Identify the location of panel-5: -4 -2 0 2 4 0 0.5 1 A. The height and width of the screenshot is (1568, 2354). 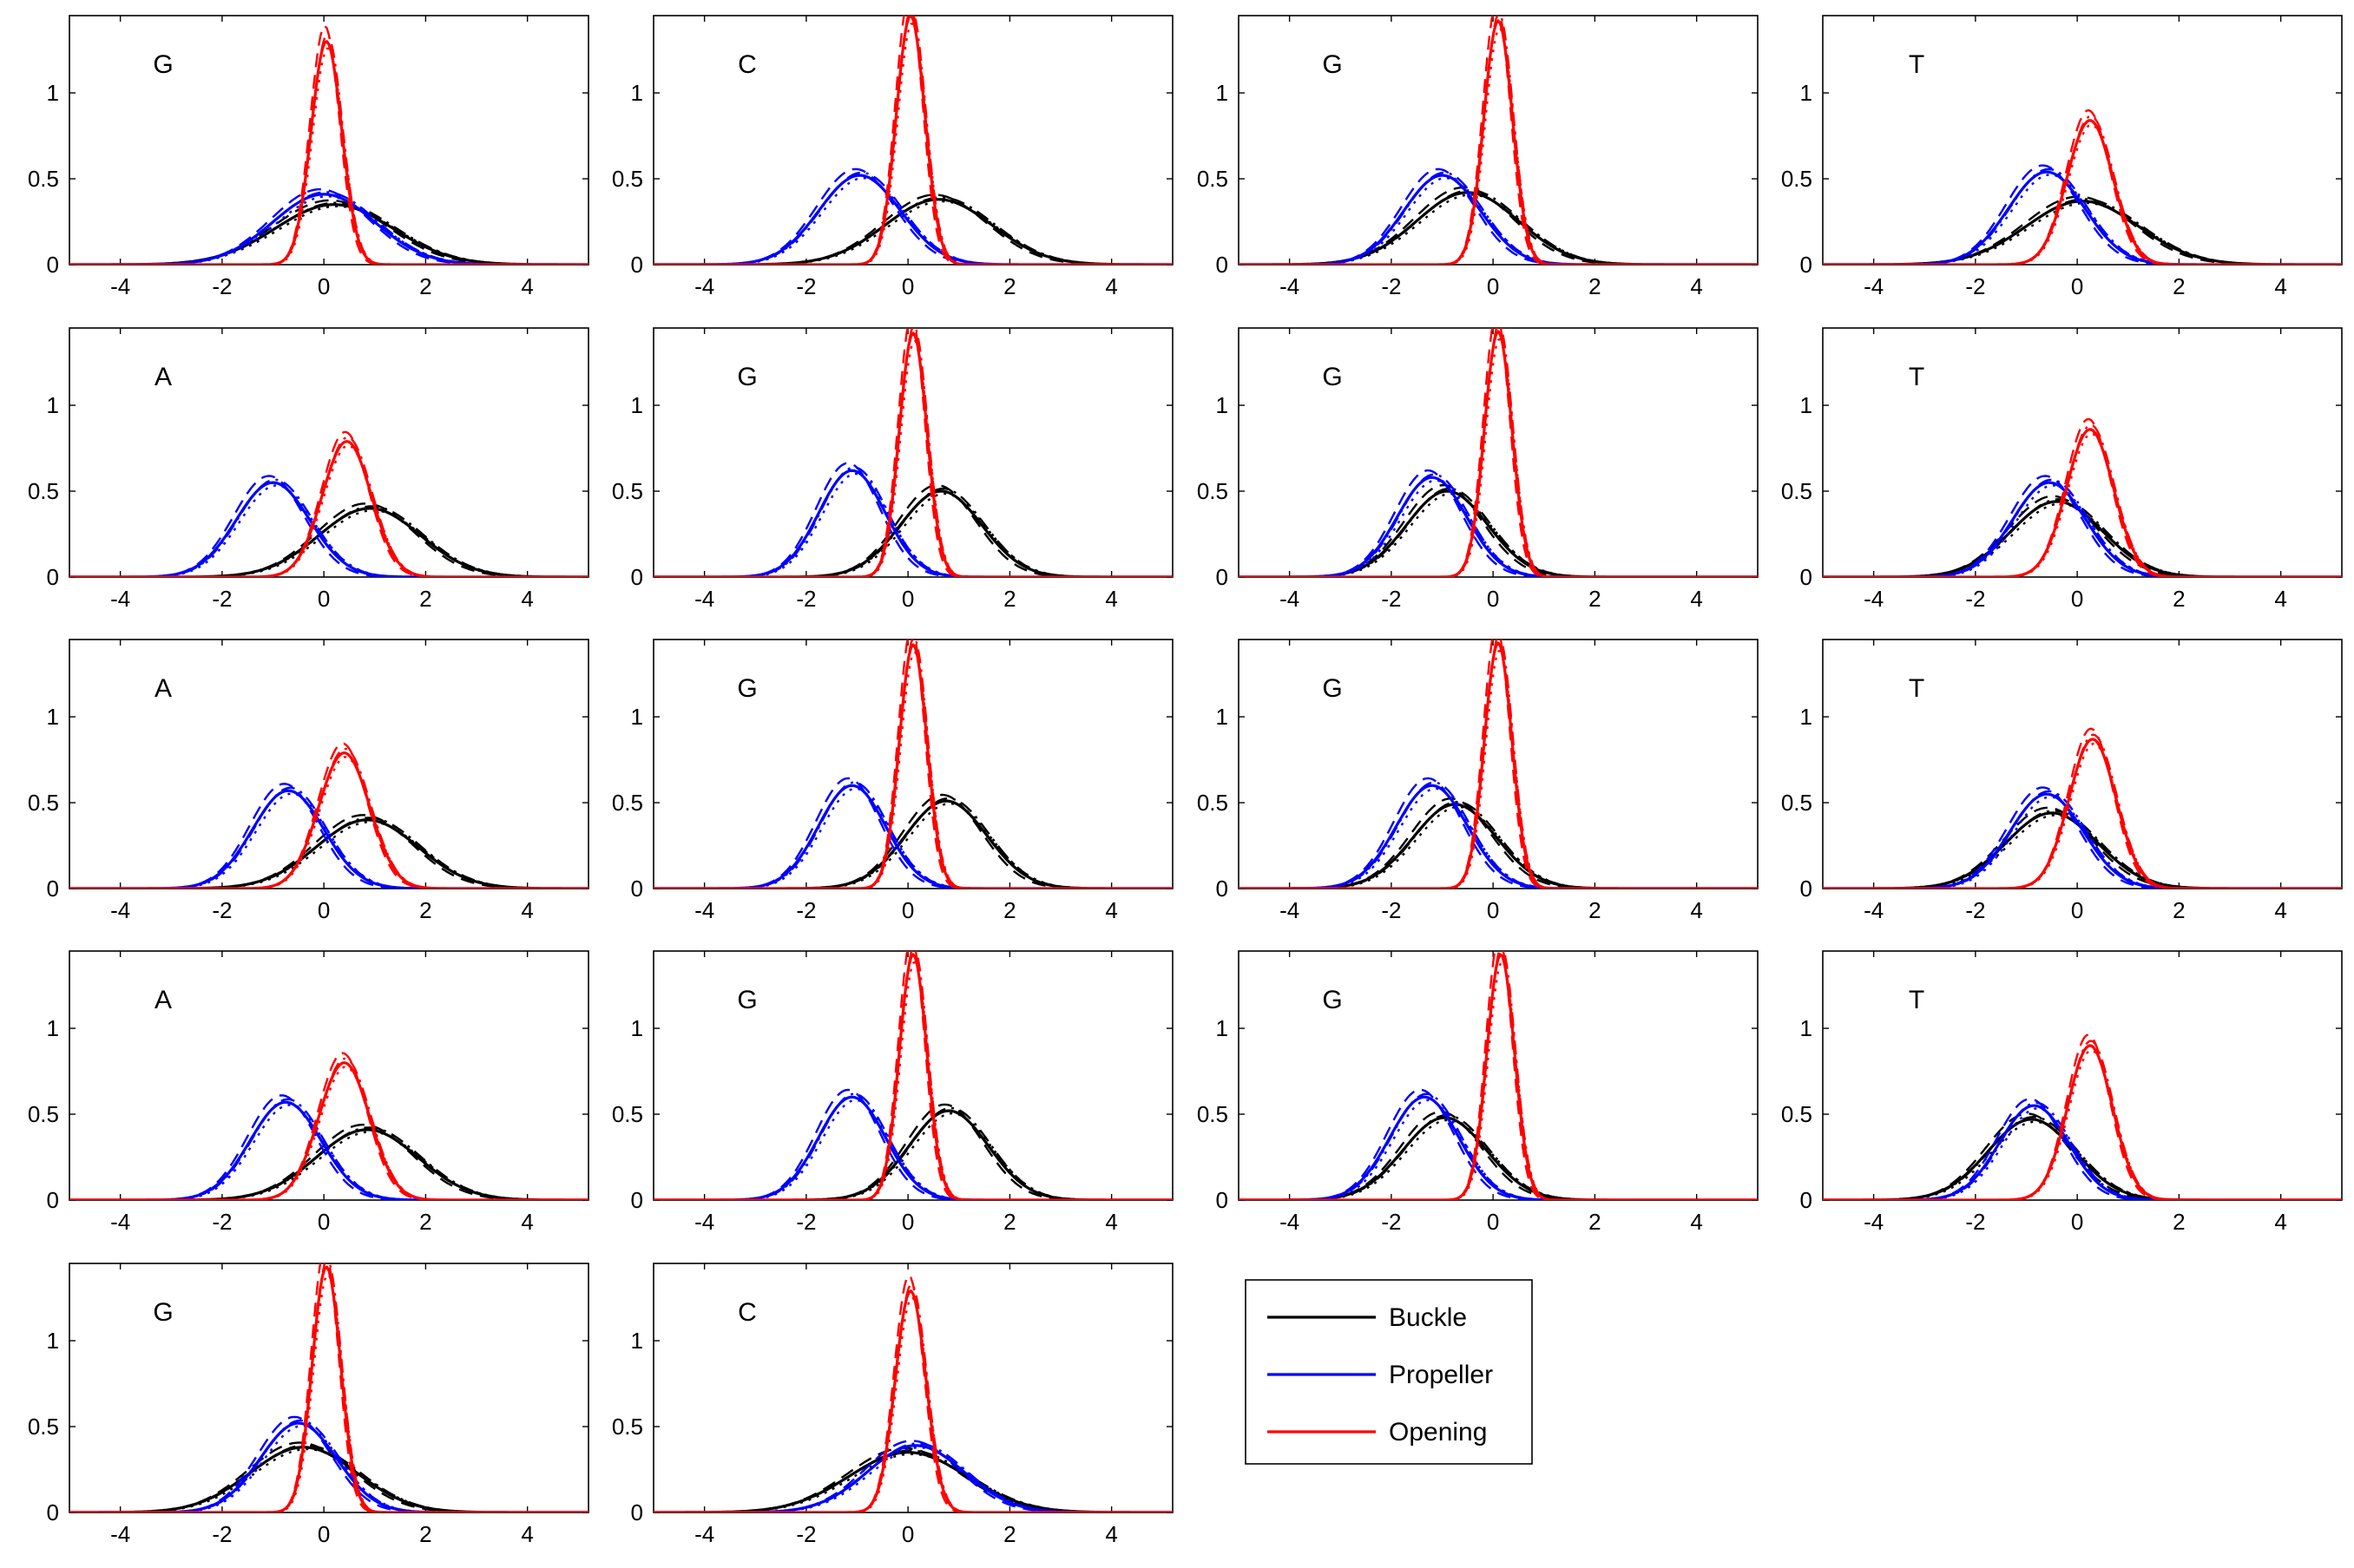
(308, 469).